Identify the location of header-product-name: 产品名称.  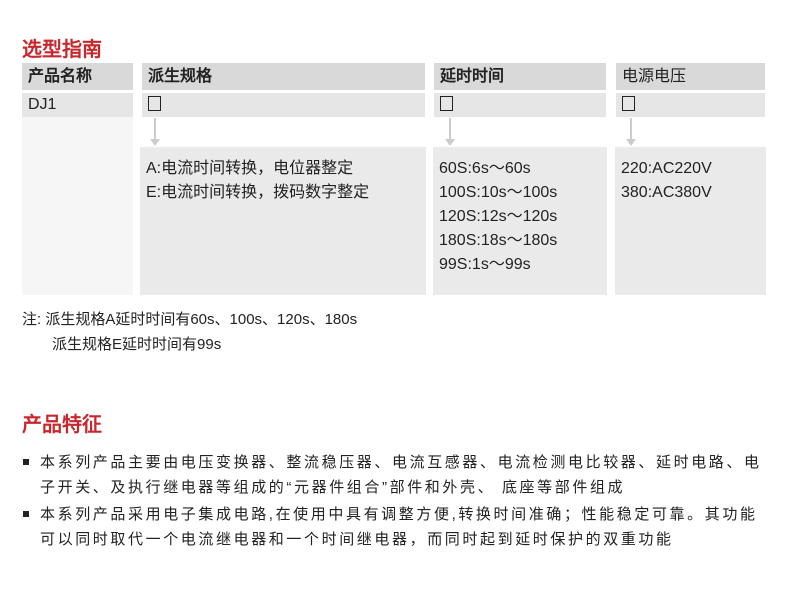
(77, 76).